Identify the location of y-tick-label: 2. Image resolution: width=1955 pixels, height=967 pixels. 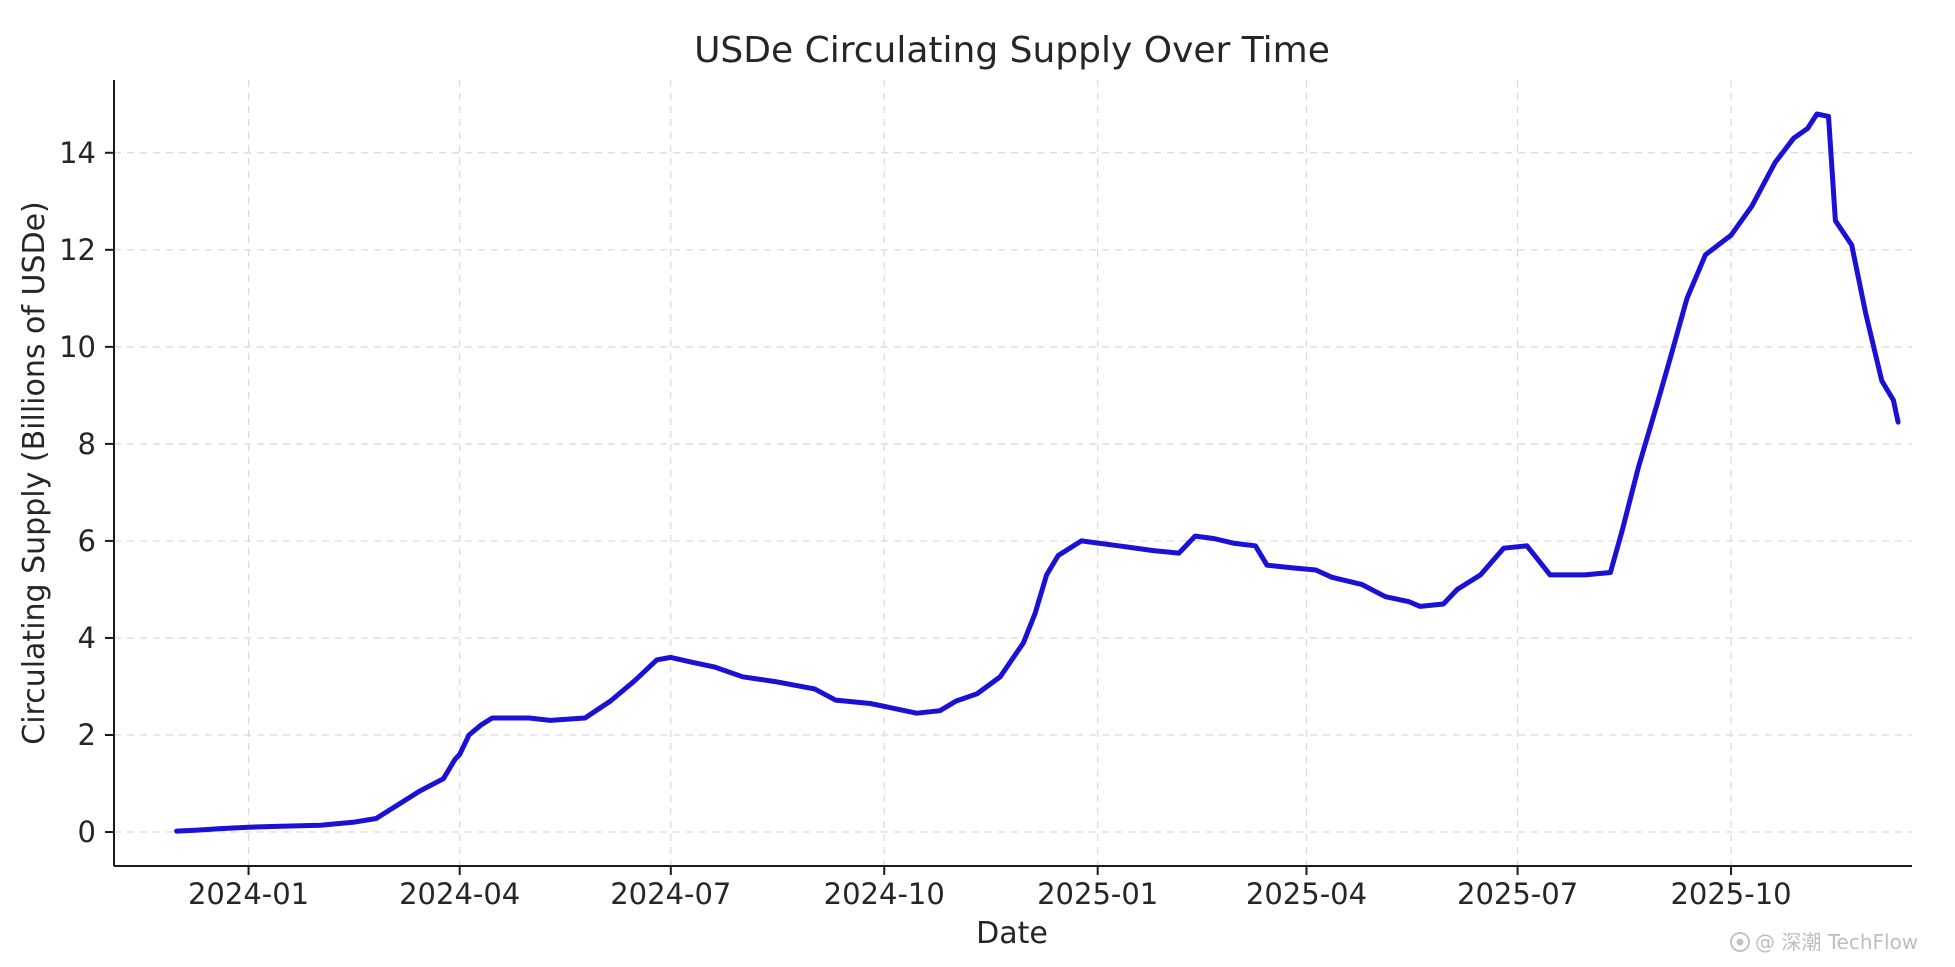
(87, 735).